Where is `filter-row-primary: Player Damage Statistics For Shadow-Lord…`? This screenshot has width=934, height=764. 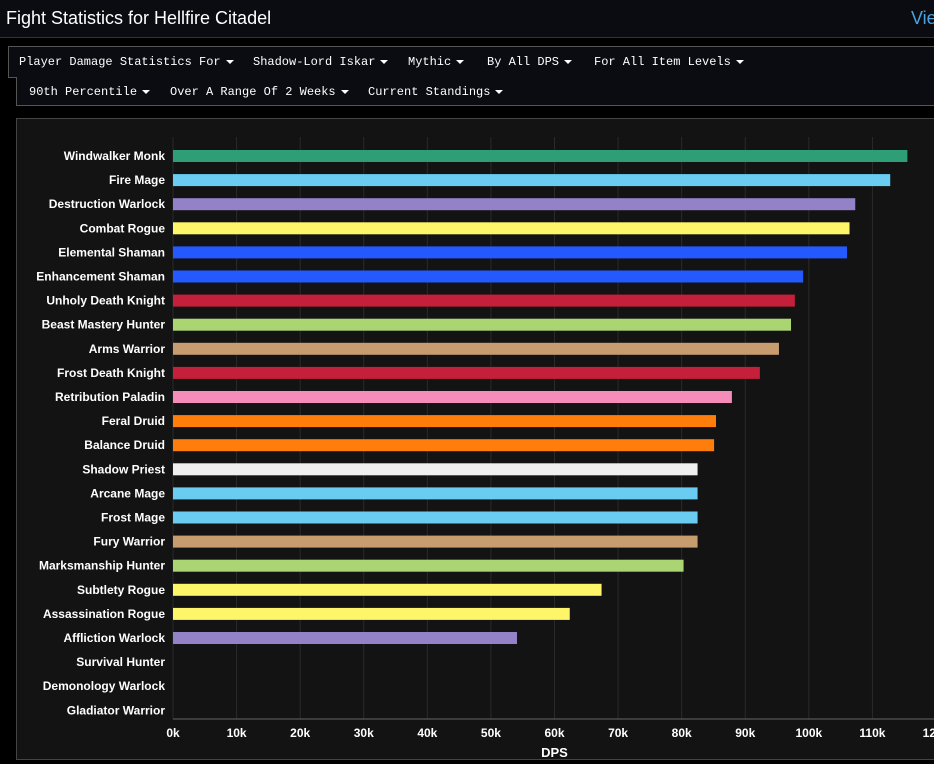 filter-row-primary: Player Damage Statistics For Shadow-Lord… is located at coordinates (471, 62).